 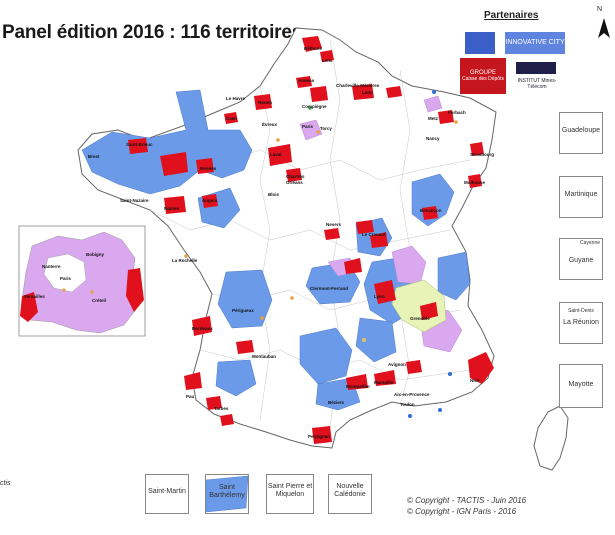 I want to click on city-label-grenoble: Grenoble, so click(x=420, y=318).